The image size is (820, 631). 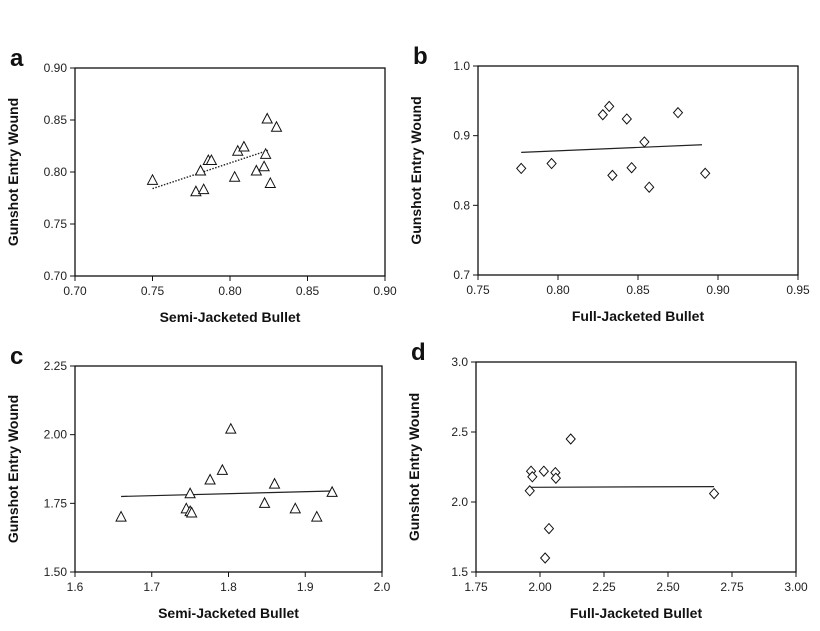 I want to click on y-tick-label: 0.85, so click(x=56, y=120).